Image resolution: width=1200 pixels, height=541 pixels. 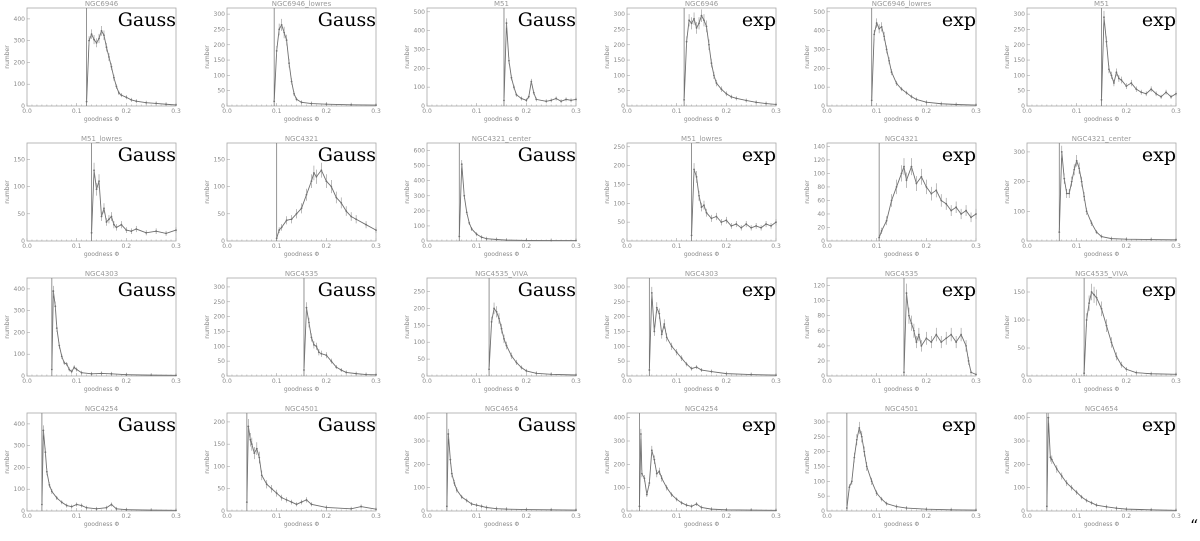 I want to click on panel-title: NGC6946, so click(x=102, y=4).